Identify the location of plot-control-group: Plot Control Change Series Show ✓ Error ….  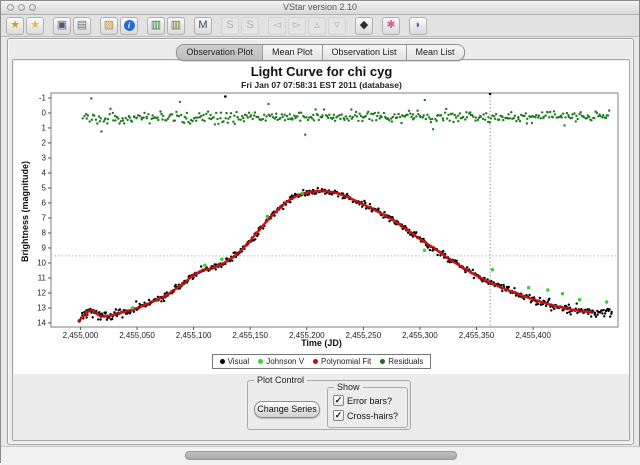
(329, 402).